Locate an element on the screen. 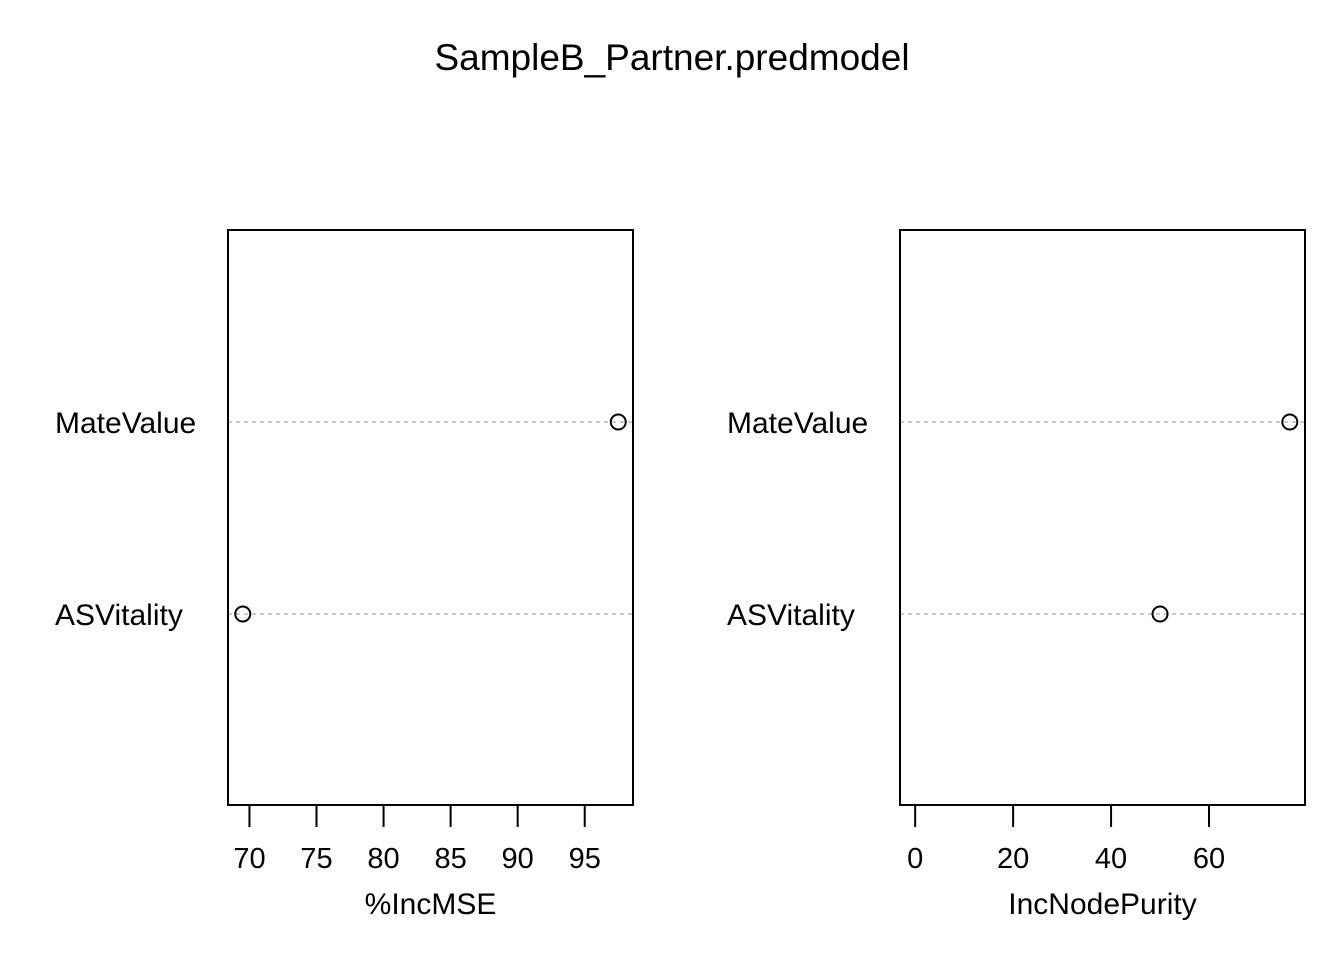  x-tick-label: 95 is located at coordinates (585, 859).